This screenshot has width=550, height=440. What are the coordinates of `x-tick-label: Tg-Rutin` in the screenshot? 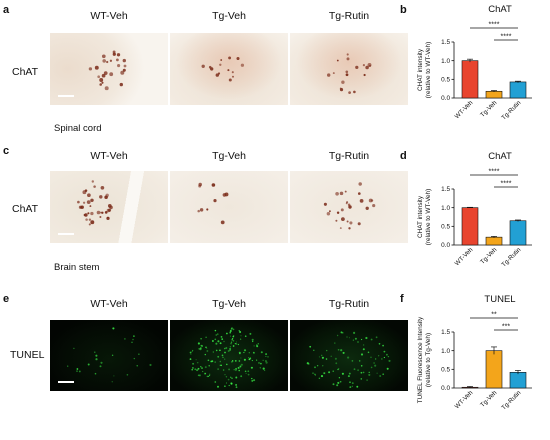 It's located at (511, 400).